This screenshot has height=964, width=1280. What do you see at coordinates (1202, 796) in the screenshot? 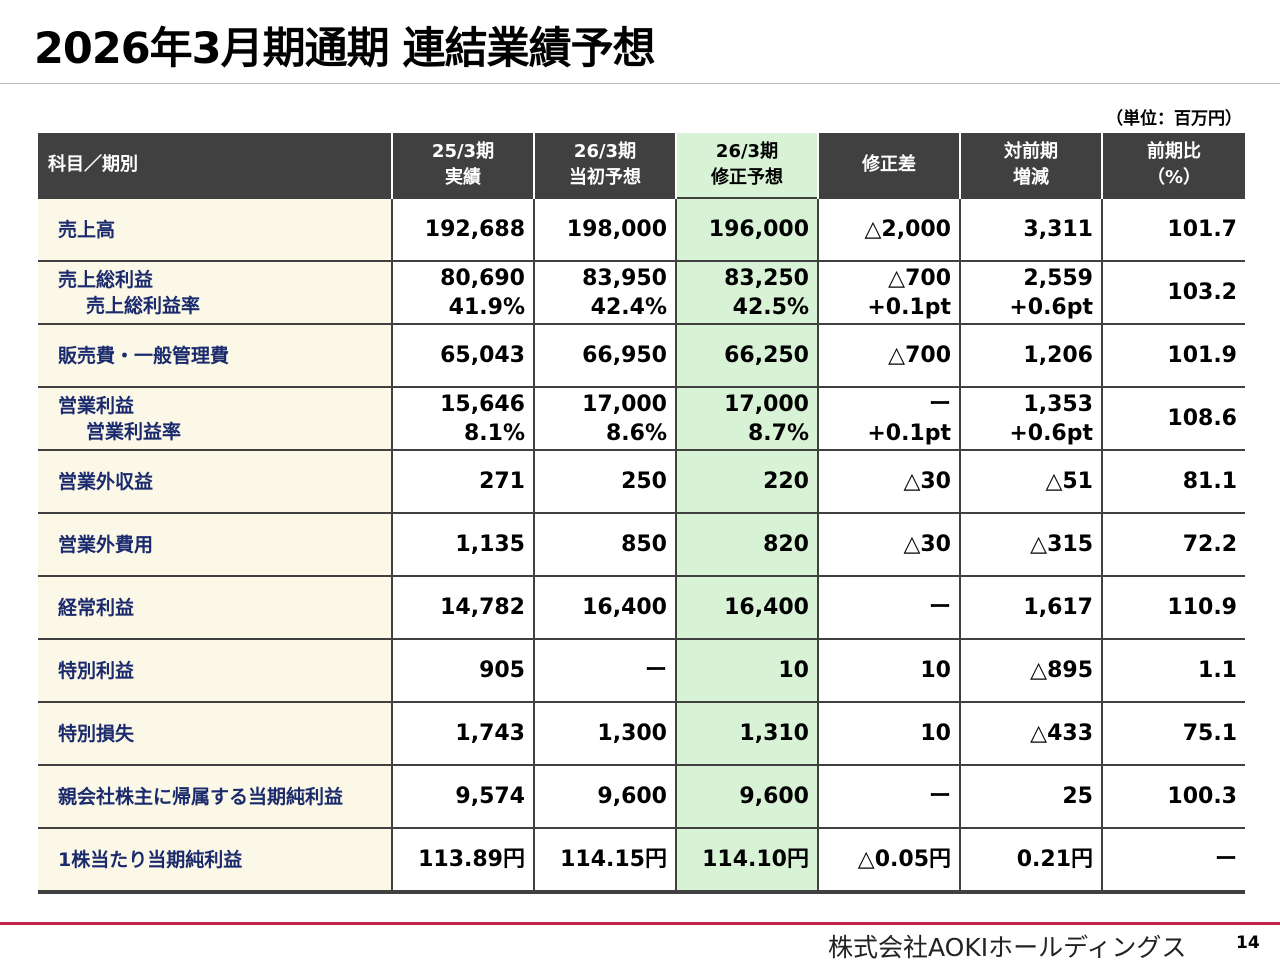
I see `cell-value: 100.3` at bounding box center [1202, 796].